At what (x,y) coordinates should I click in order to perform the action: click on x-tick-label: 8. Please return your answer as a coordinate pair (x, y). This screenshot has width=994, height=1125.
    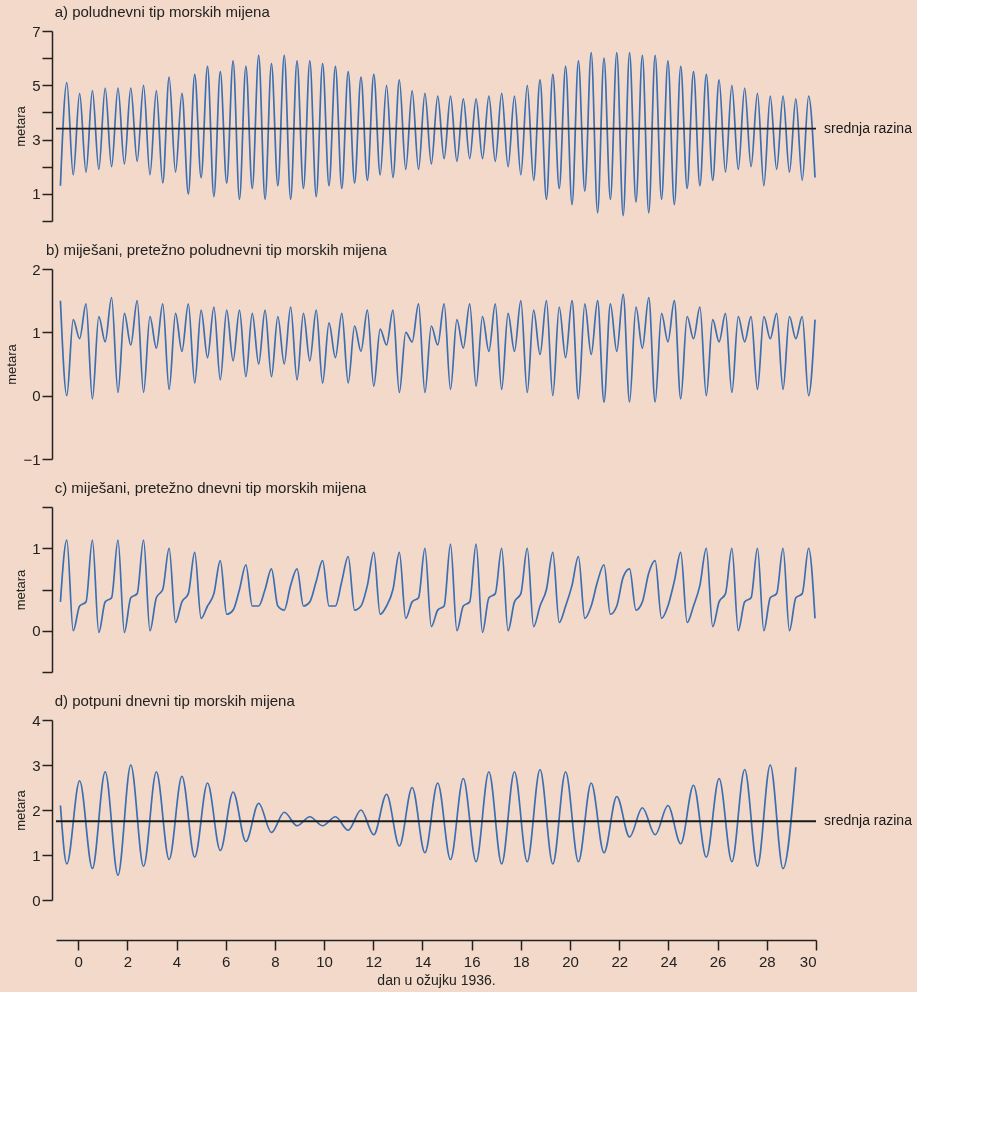
    Looking at the image, I should click on (275, 961).